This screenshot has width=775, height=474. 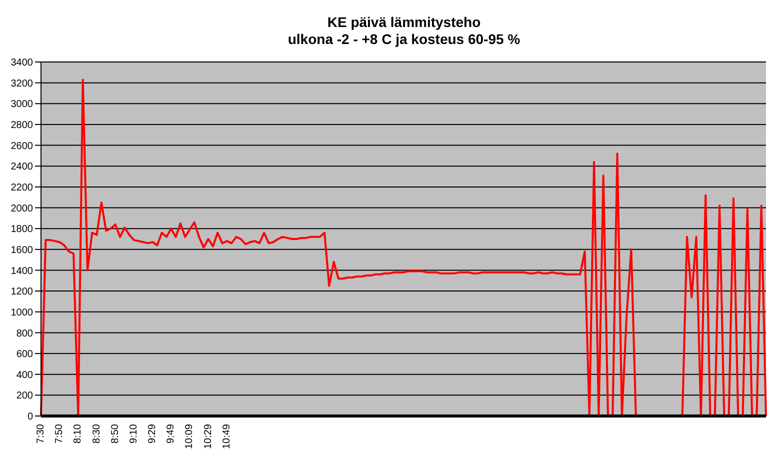 What do you see at coordinates (171, 434) in the screenshot?
I see `x-tick-label: 9:49` at bounding box center [171, 434].